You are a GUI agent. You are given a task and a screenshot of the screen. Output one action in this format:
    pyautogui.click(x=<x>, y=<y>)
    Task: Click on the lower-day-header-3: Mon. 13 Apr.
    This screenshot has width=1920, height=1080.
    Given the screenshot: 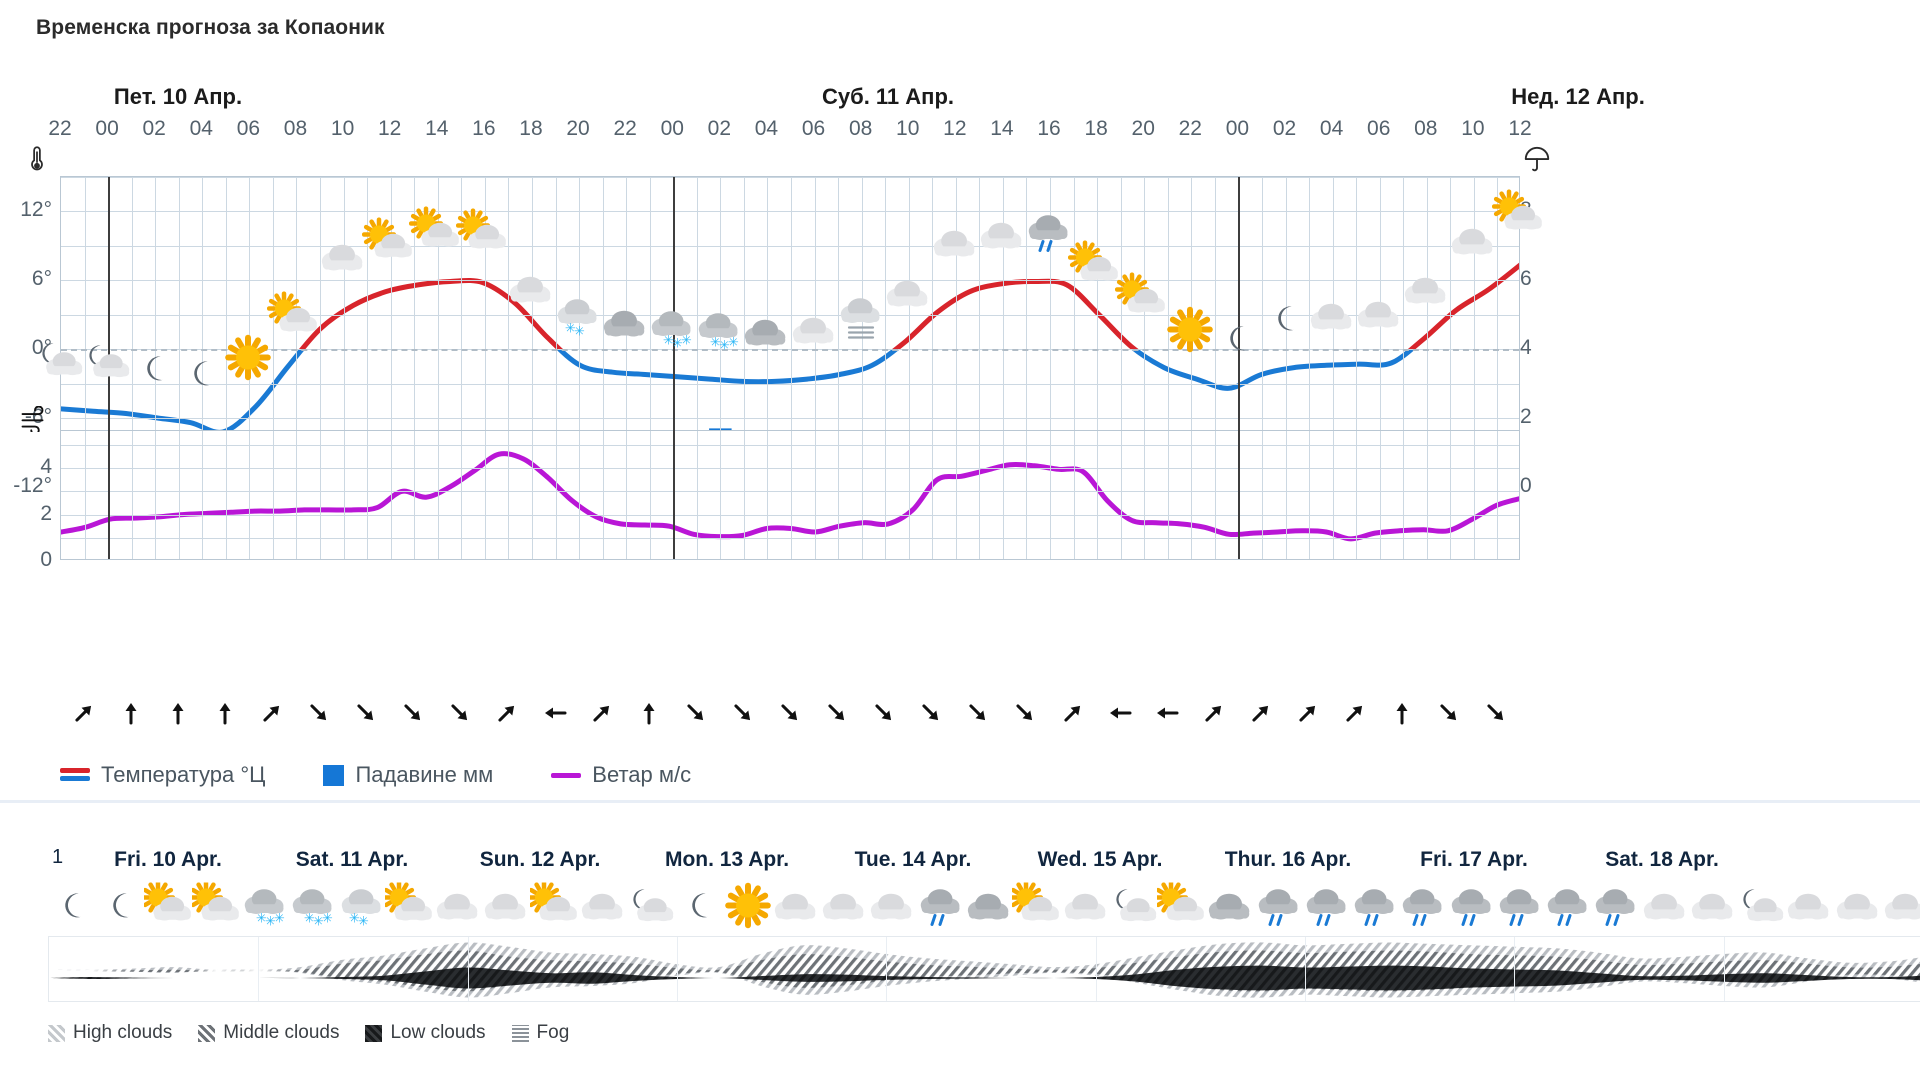 What is the action you would take?
    pyautogui.click(x=727, y=859)
    